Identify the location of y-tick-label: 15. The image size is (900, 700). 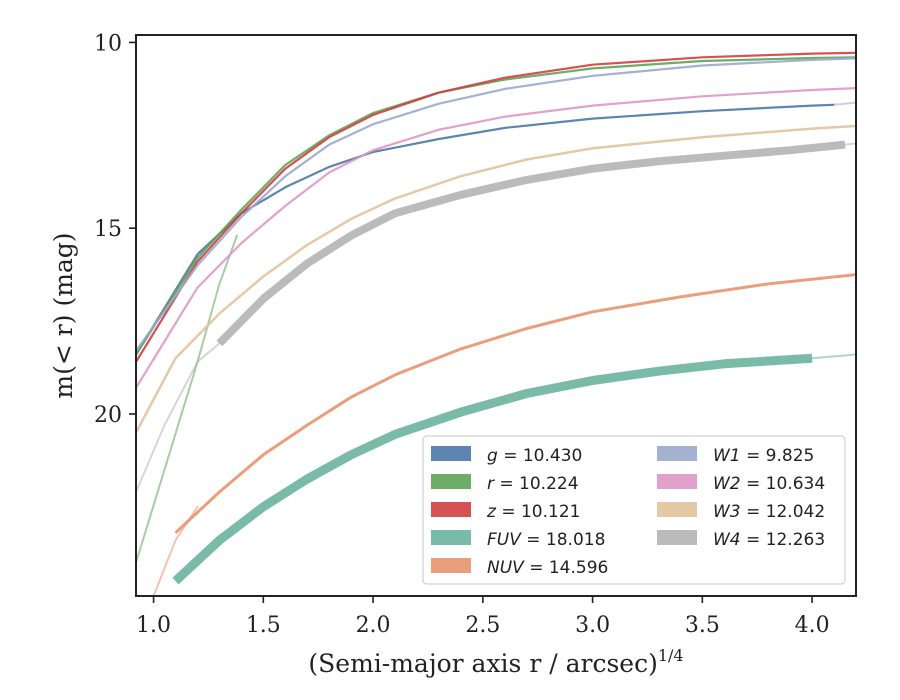
(108, 229).